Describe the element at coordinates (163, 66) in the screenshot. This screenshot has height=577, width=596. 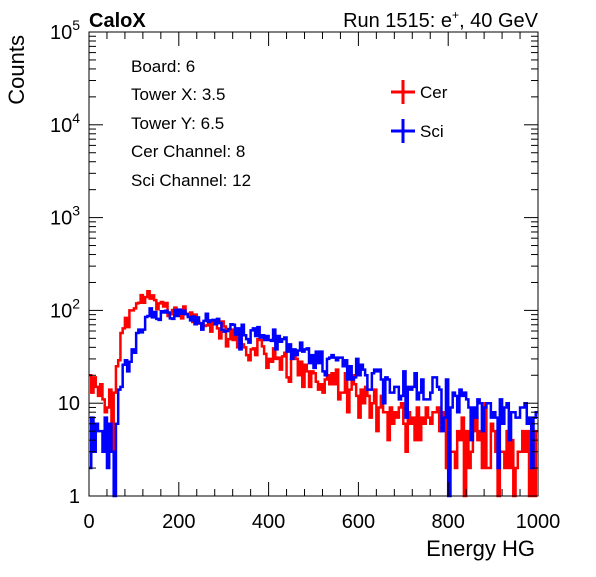
I see `info-board: Board: 6` at that location.